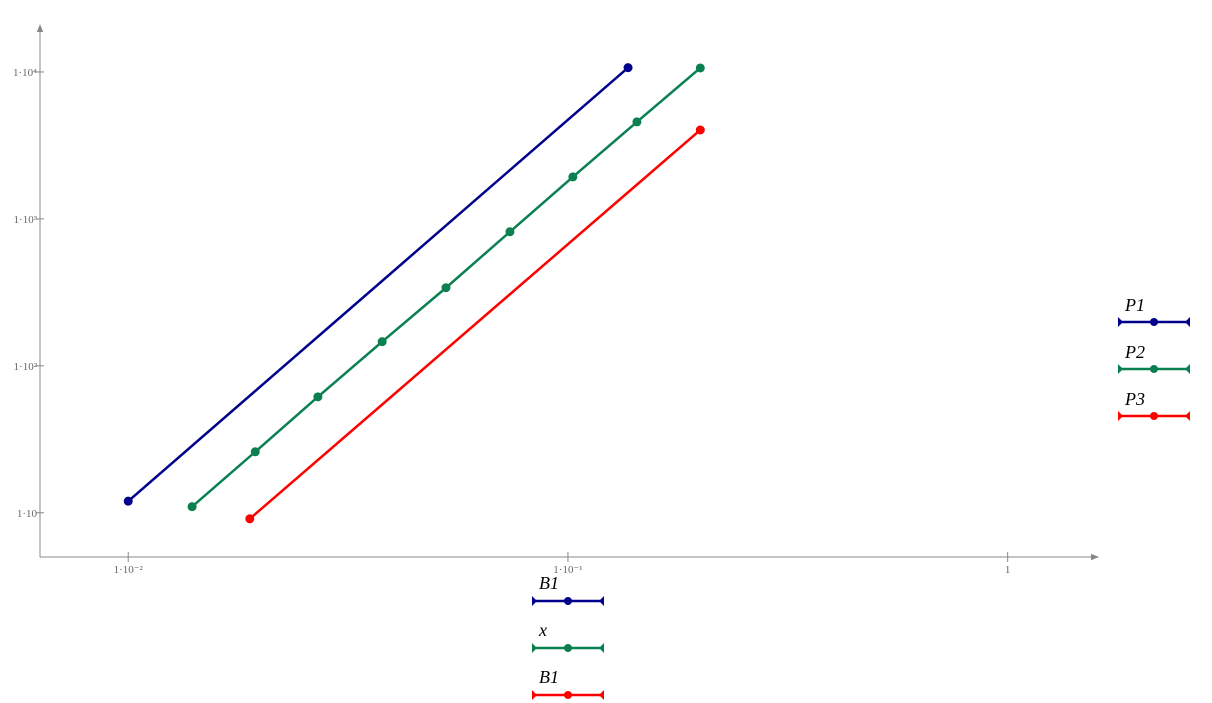 The width and height of the screenshot is (1212, 703). I want to click on y-tick-label: 1·10, so click(27, 514).